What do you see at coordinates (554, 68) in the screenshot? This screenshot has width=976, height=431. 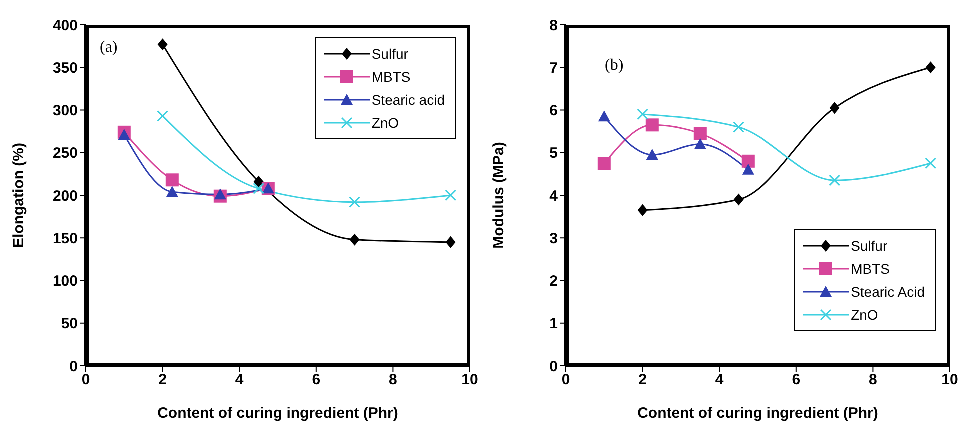 I see `y-tick-label: 7` at bounding box center [554, 68].